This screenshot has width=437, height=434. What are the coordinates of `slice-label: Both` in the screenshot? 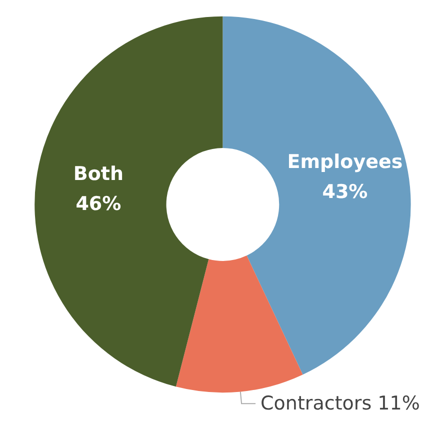 It's located at (98, 173).